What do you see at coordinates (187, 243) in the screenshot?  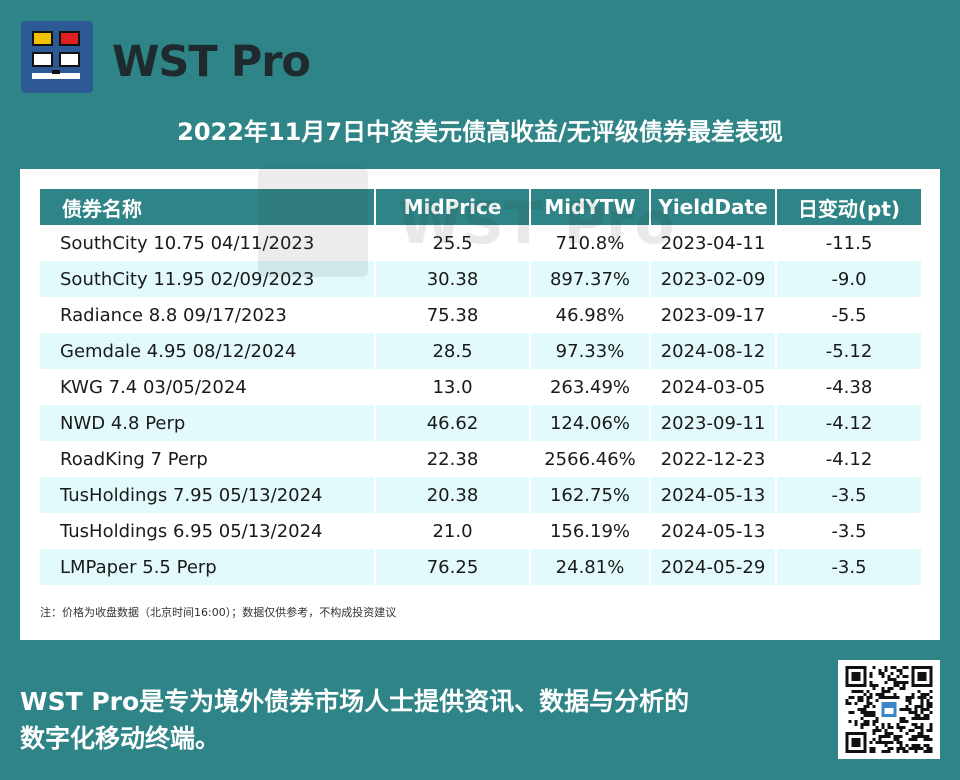 I see `cell-bond-name: SouthCity 10.75 04/11/2023` at bounding box center [187, 243].